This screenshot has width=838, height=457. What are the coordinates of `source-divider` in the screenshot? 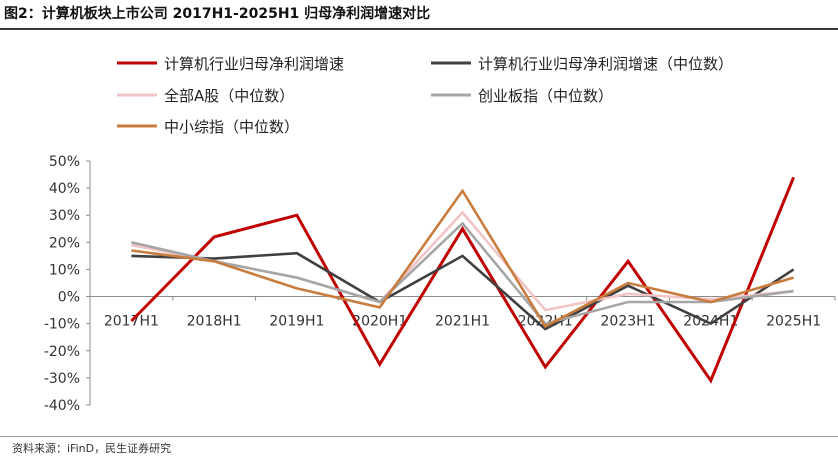 It's located at (419, 436).